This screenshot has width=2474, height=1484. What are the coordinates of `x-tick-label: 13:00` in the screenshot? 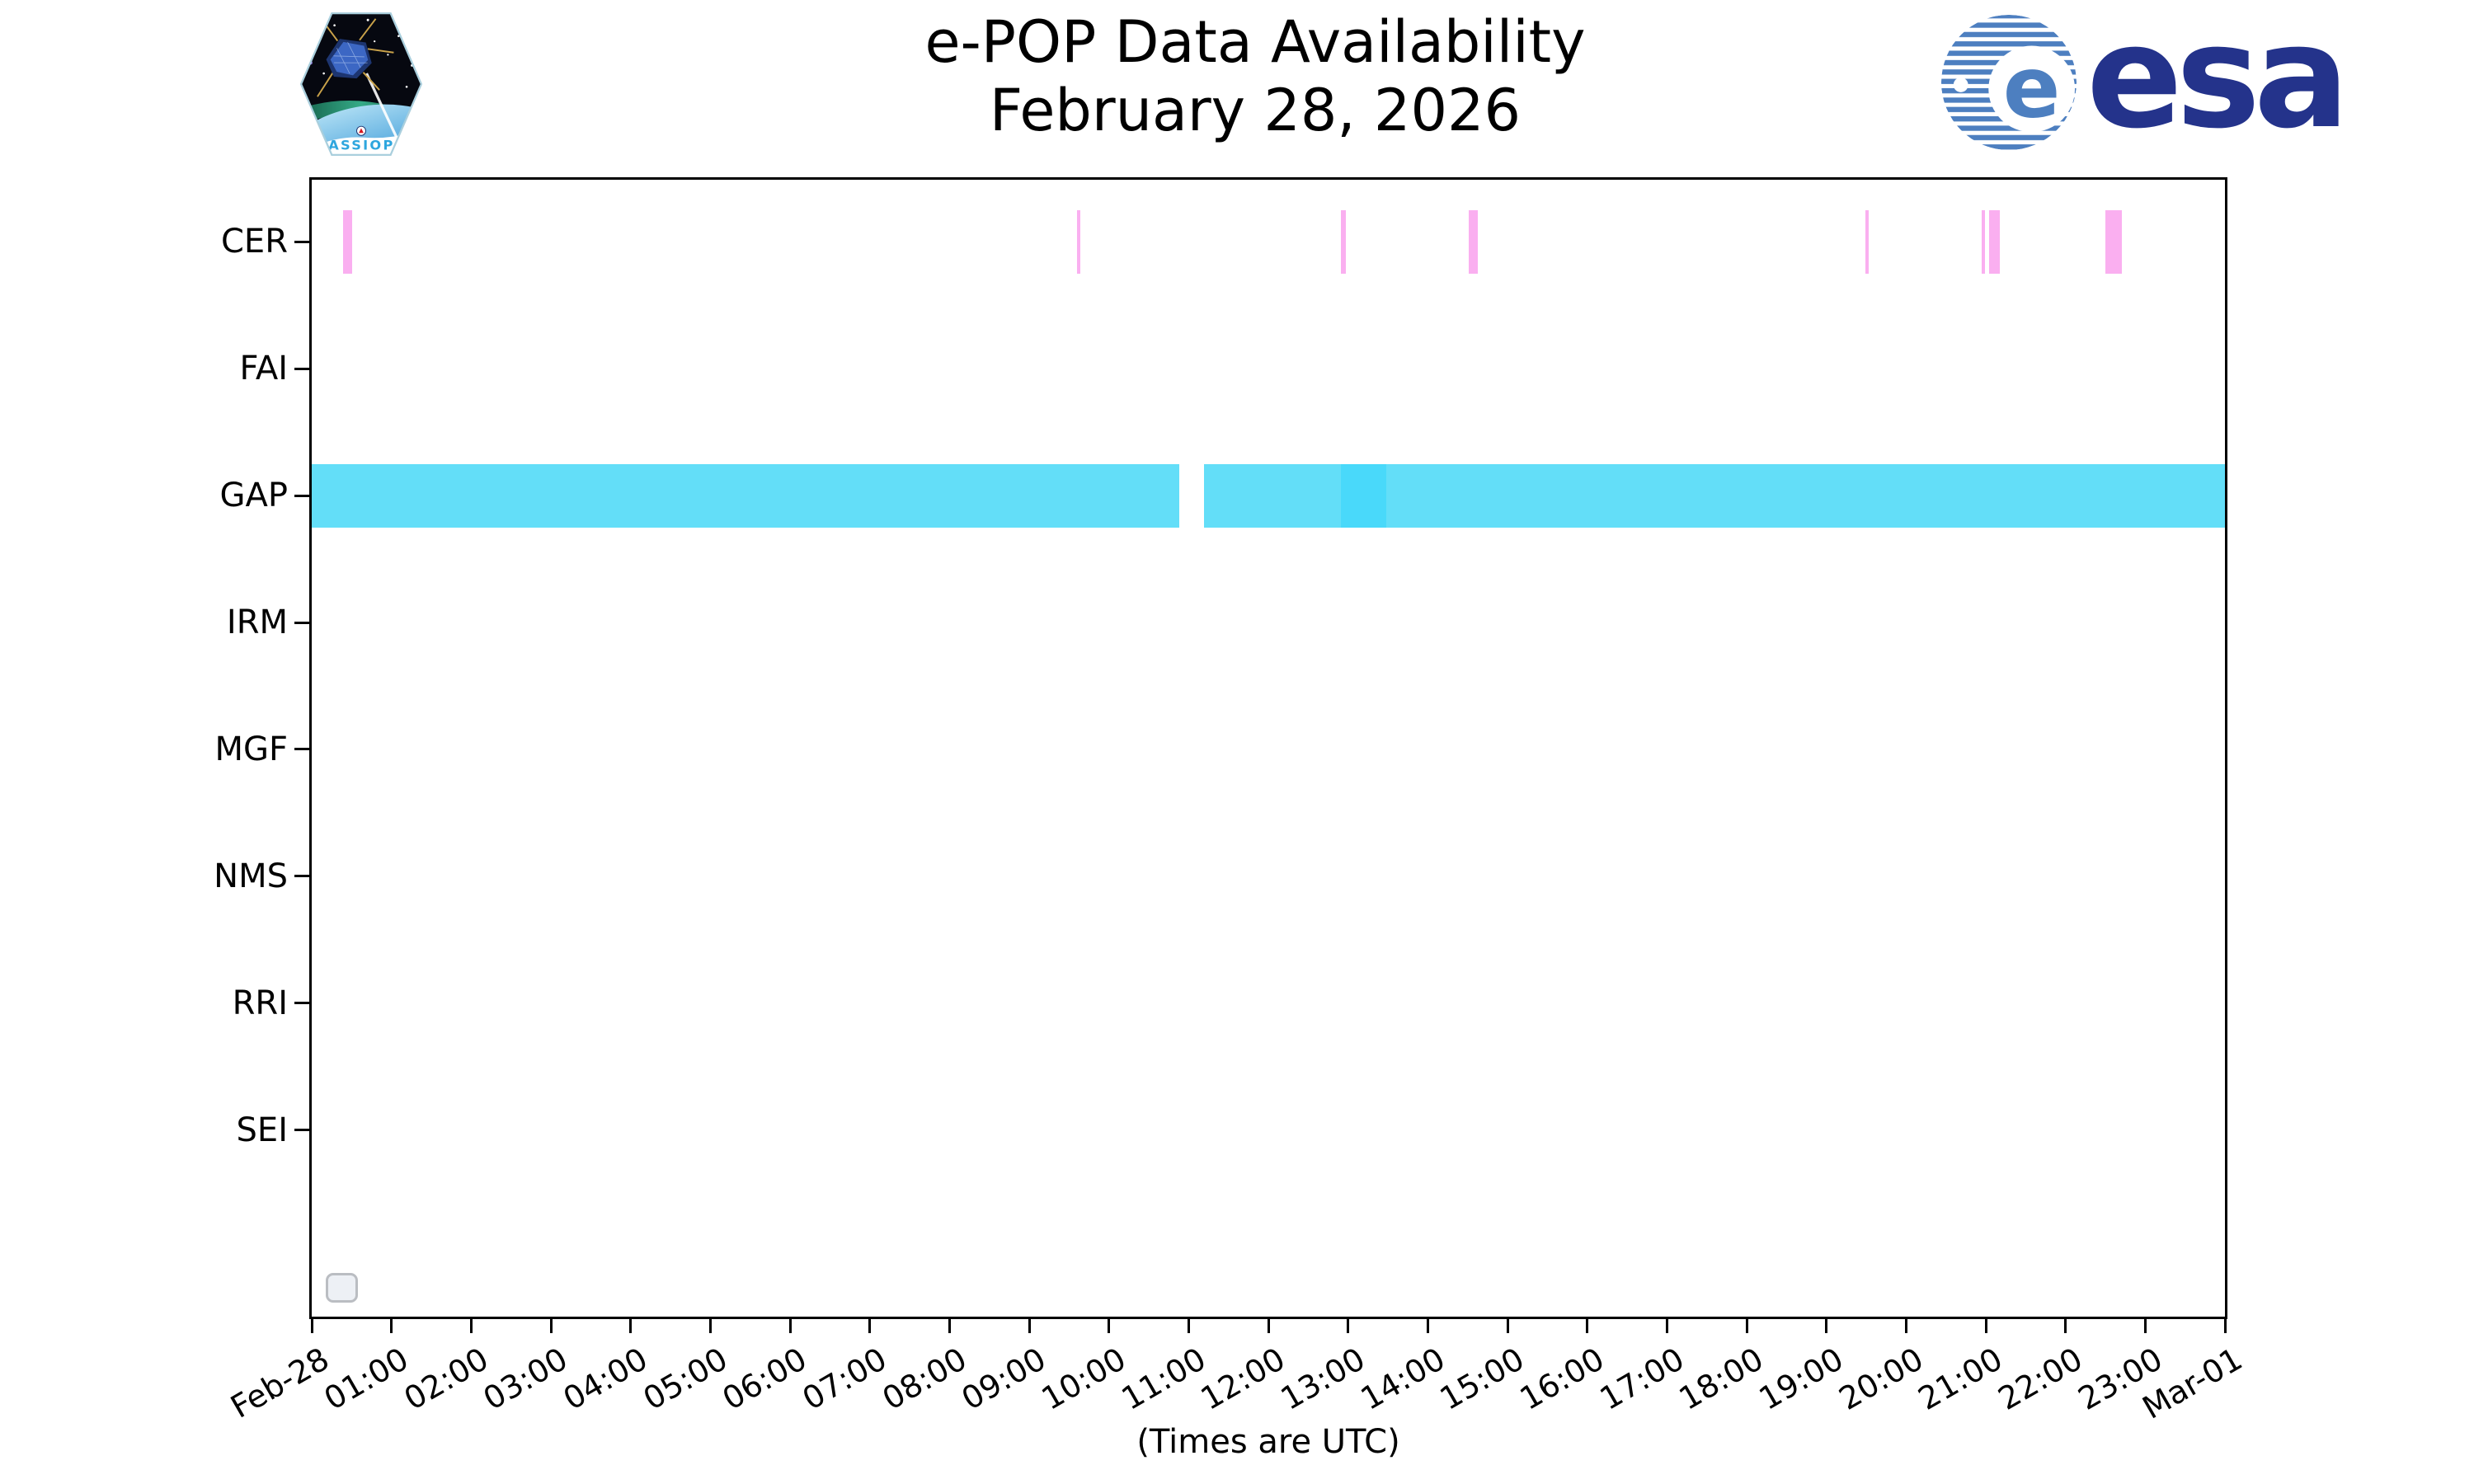 It's located at (1322, 1379).